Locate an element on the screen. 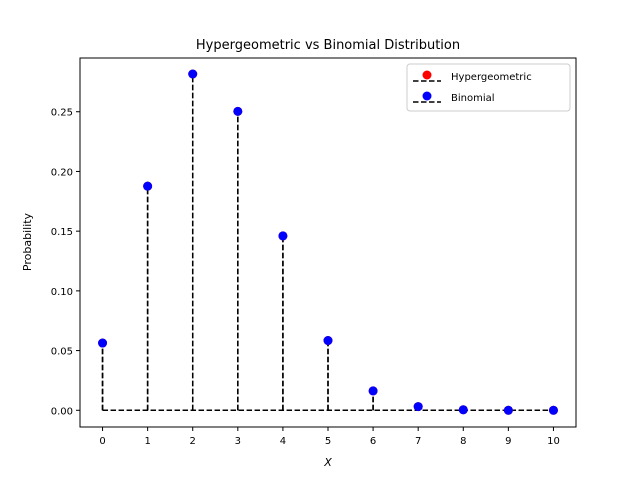 The width and height of the screenshot is (640, 480). x-tick-label: 9 is located at coordinates (508, 441).